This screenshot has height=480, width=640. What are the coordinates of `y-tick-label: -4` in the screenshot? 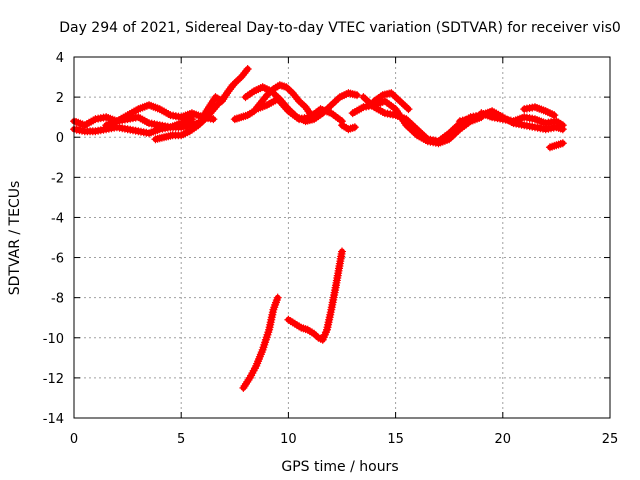 It's located at (57, 218).